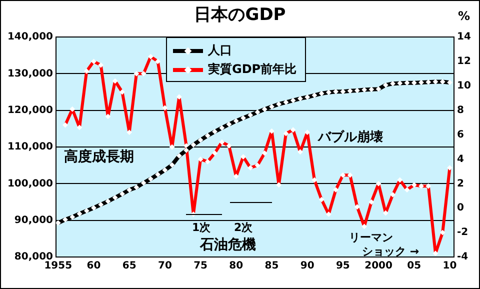 This screenshot has height=289, width=480. What do you see at coordinates (252, 69) in the screenshot?
I see `legend-label: 実質GDP前年比` at bounding box center [252, 69].